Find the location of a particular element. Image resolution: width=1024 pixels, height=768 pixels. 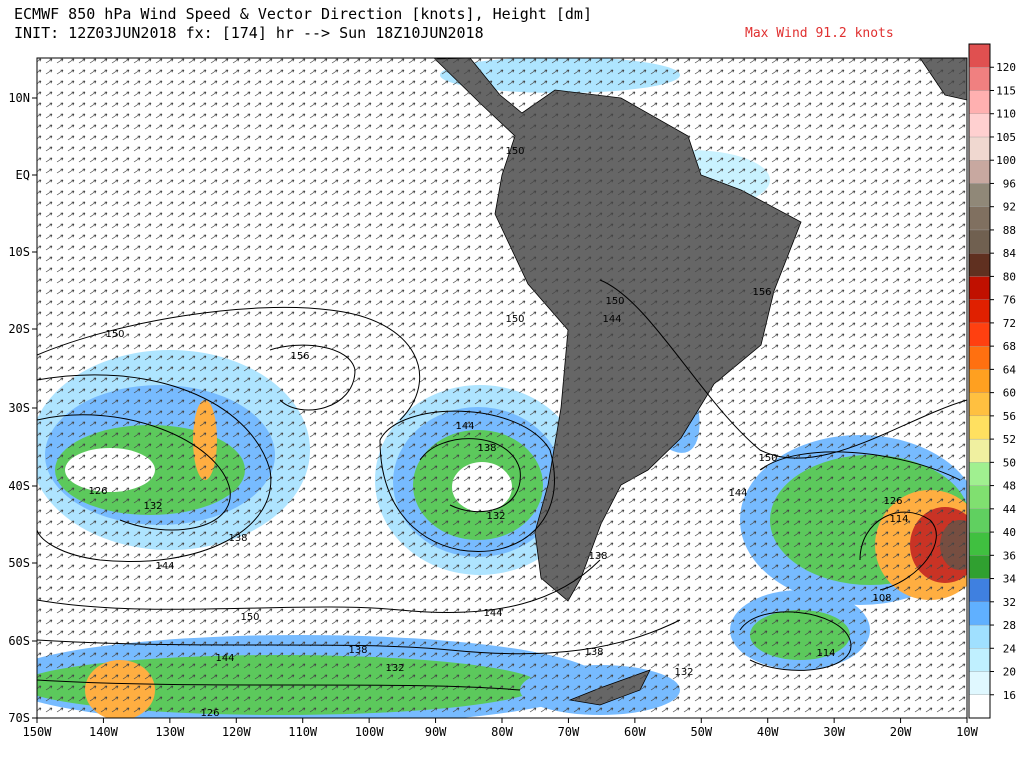

colorbar-label: 50 is located at coordinates (1009, 462).